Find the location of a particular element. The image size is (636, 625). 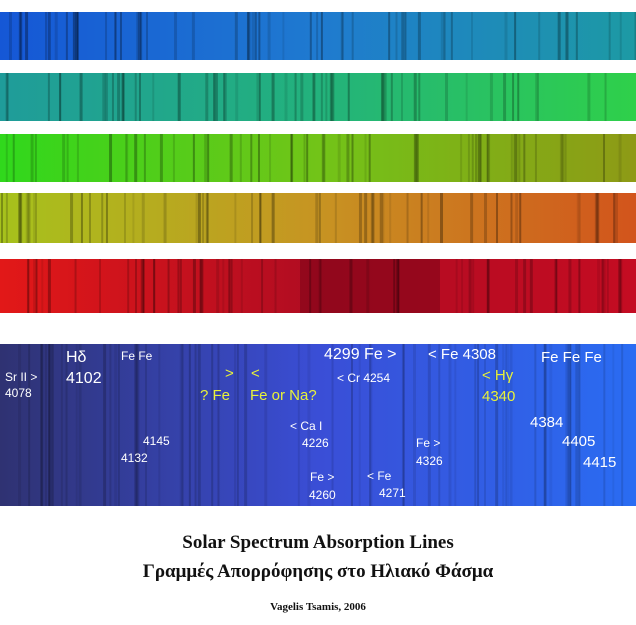

label-4415: 4415 is located at coordinates (600, 462).